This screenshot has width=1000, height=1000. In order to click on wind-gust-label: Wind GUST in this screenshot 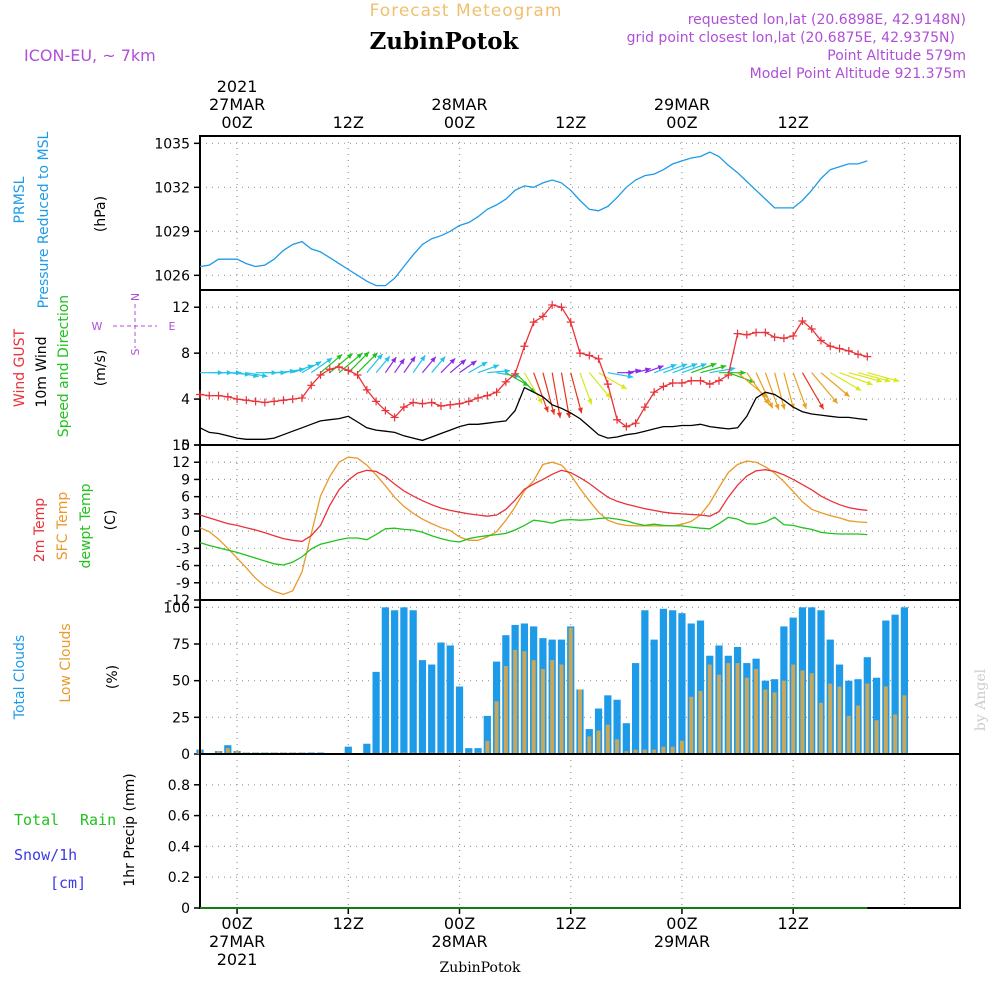, I will do `click(20, 367)`.